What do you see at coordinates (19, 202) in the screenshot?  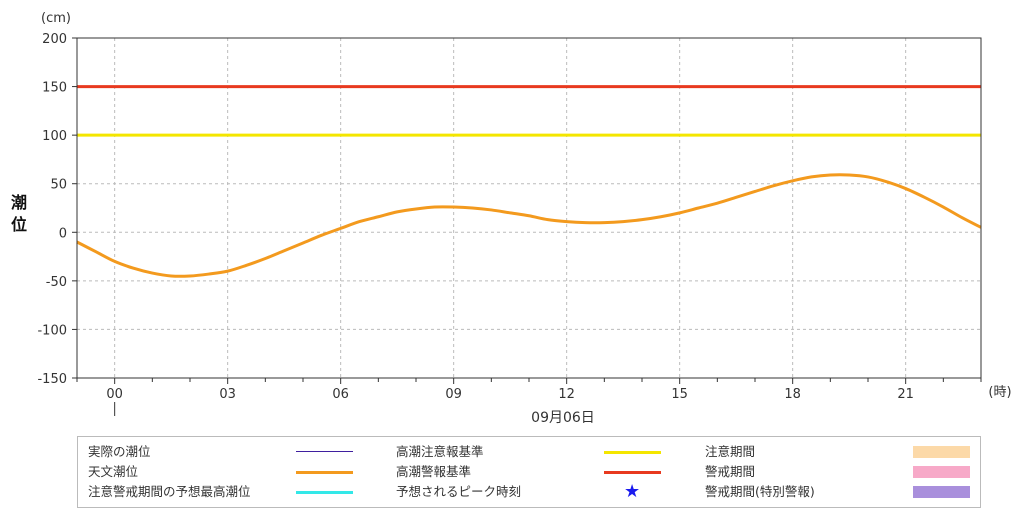 I see `y-axis-label-char: 潮` at bounding box center [19, 202].